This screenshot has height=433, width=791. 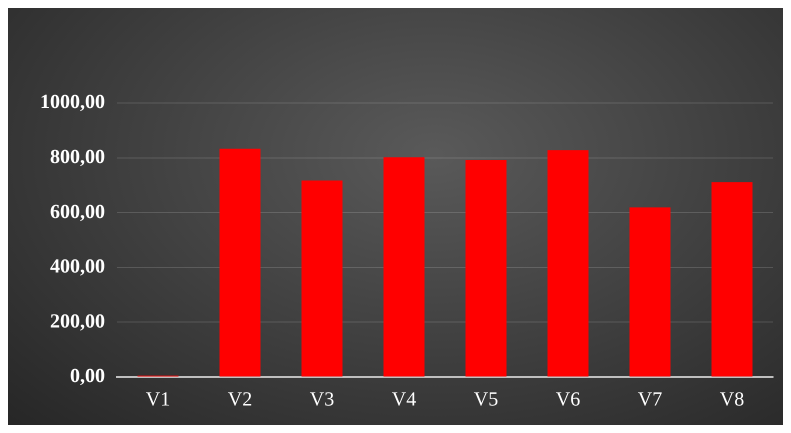 What do you see at coordinates (568, 399) in the screenshot?
I see `x-tick-label: V6` at bounding box center [568, 399].